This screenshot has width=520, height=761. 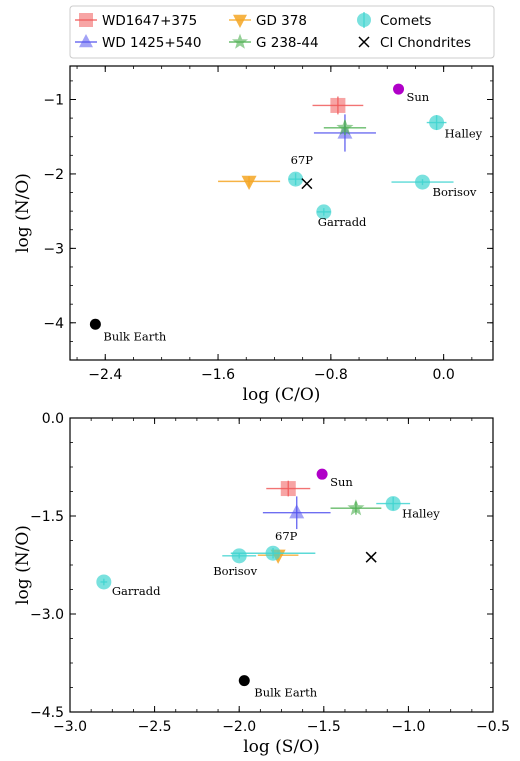 What do you see at coordinates (331, 375) in the screenshot?
I see `x-tick-label: −0.8` at bounding box center [331, 375].